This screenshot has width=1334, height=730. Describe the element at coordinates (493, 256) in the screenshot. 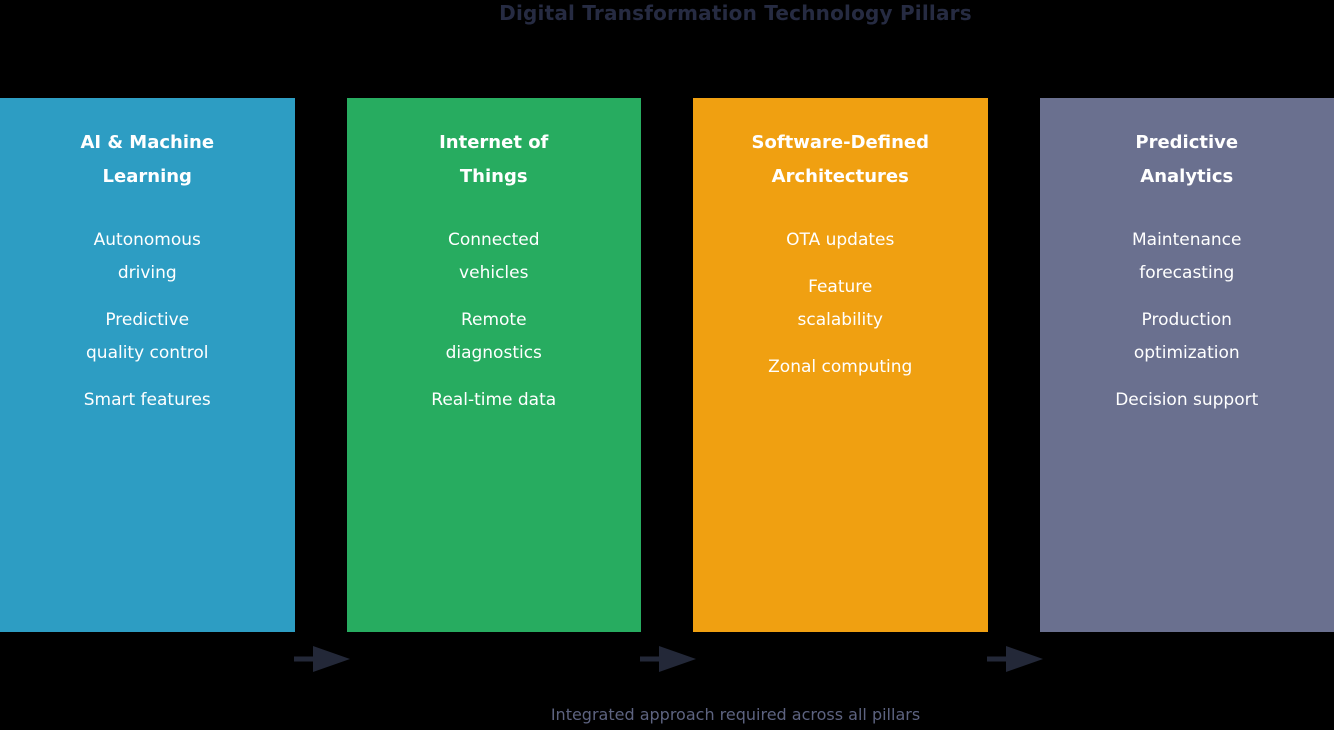

I see `pillar-item: Connected vehicles` at that location.